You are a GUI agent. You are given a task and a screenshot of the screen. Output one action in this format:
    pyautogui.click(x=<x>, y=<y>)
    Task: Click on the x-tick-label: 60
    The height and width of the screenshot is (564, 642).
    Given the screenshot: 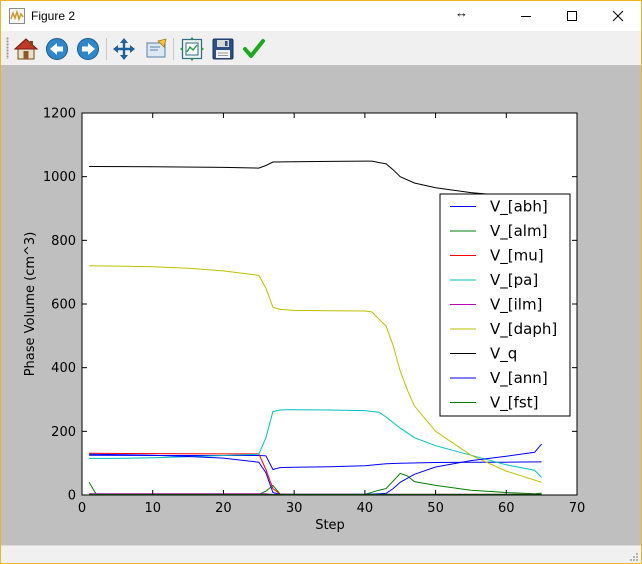 What is the action you would take?
    pyautogui.click(x=506, y=508)
    